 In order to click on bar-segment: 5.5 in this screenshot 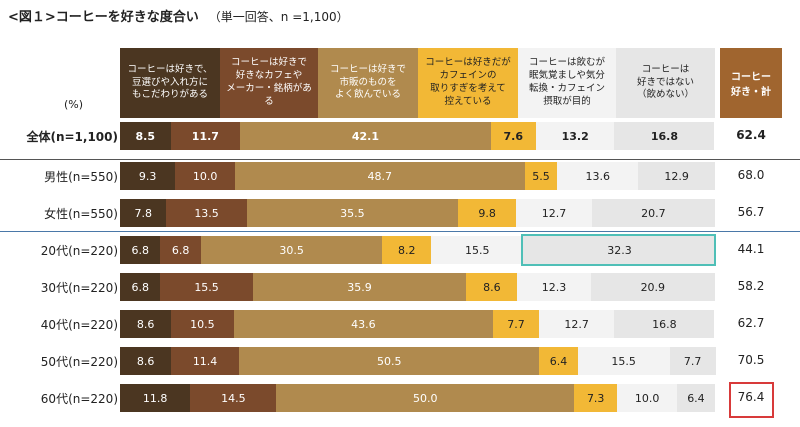, I will do `click(541, 176)`.